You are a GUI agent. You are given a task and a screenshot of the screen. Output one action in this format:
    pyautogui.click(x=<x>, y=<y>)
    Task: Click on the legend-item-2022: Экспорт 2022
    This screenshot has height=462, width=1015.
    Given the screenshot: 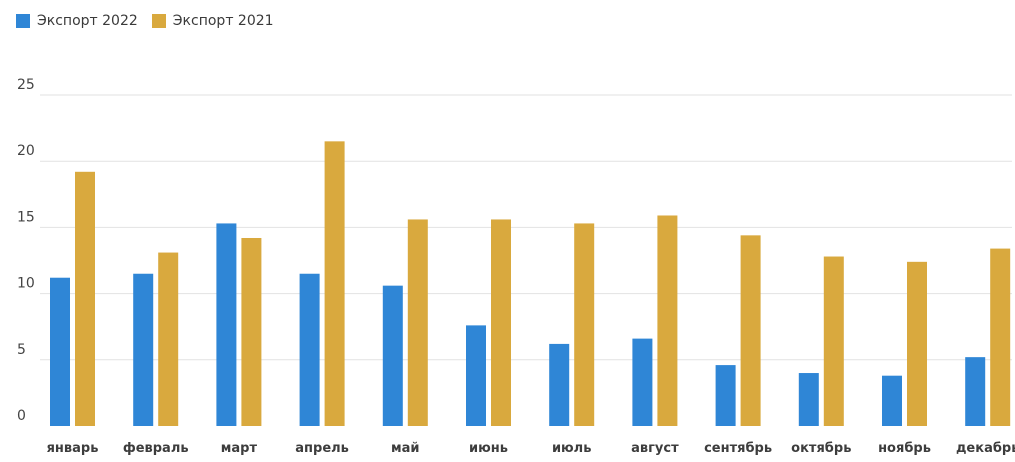 What is the action you would take?
    pyautogui.click(x=77, y=21)
    